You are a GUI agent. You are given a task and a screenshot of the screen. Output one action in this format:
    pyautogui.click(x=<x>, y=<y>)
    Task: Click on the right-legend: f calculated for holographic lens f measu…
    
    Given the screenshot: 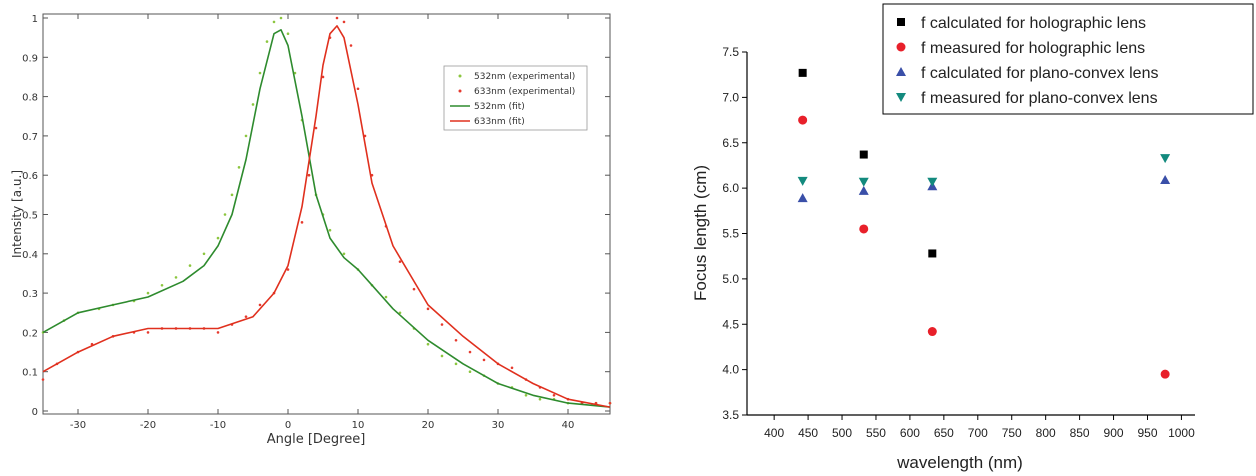 What is the action you would take?
    pyautogui.click(x=1068, y=59)
    